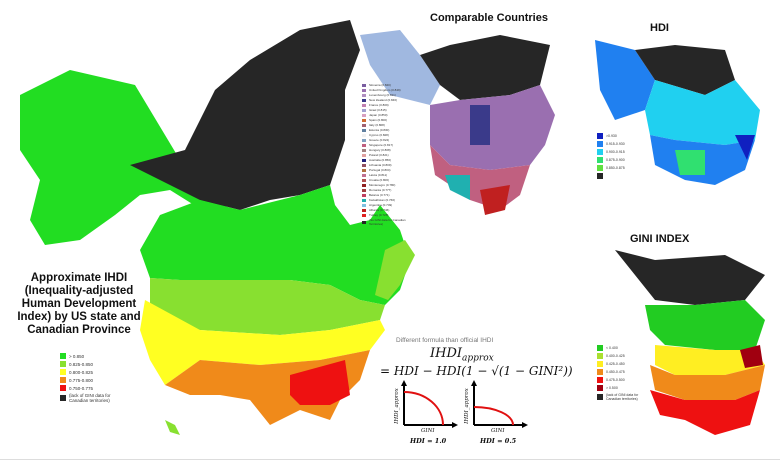 The image size is (780, 466). What do you see at coordinates (389, 160) in the screenshot?
I see `legend-item: Australia (0.856)` at bounding box center [389, 160].